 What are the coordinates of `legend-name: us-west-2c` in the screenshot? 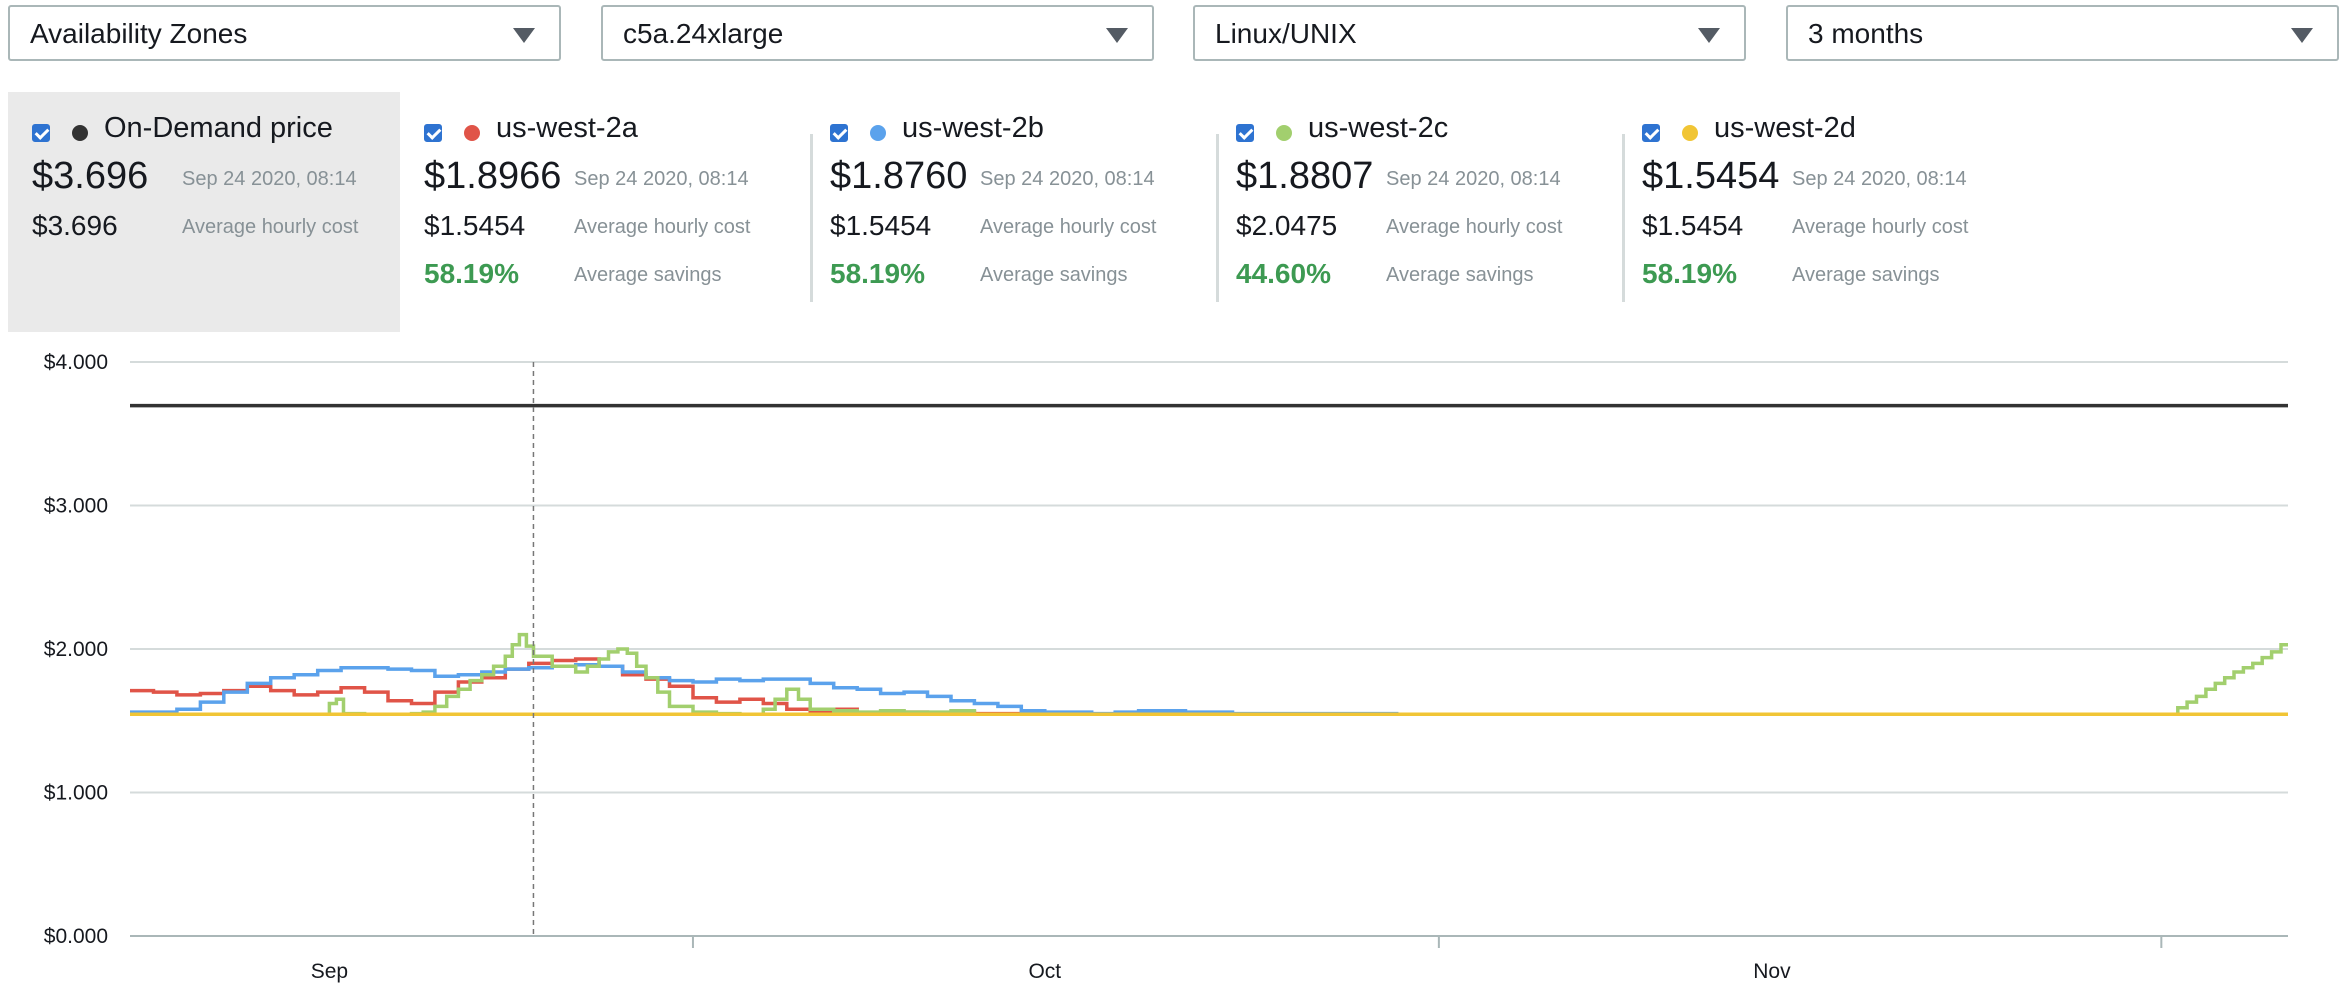 It's located at (1378, 128).